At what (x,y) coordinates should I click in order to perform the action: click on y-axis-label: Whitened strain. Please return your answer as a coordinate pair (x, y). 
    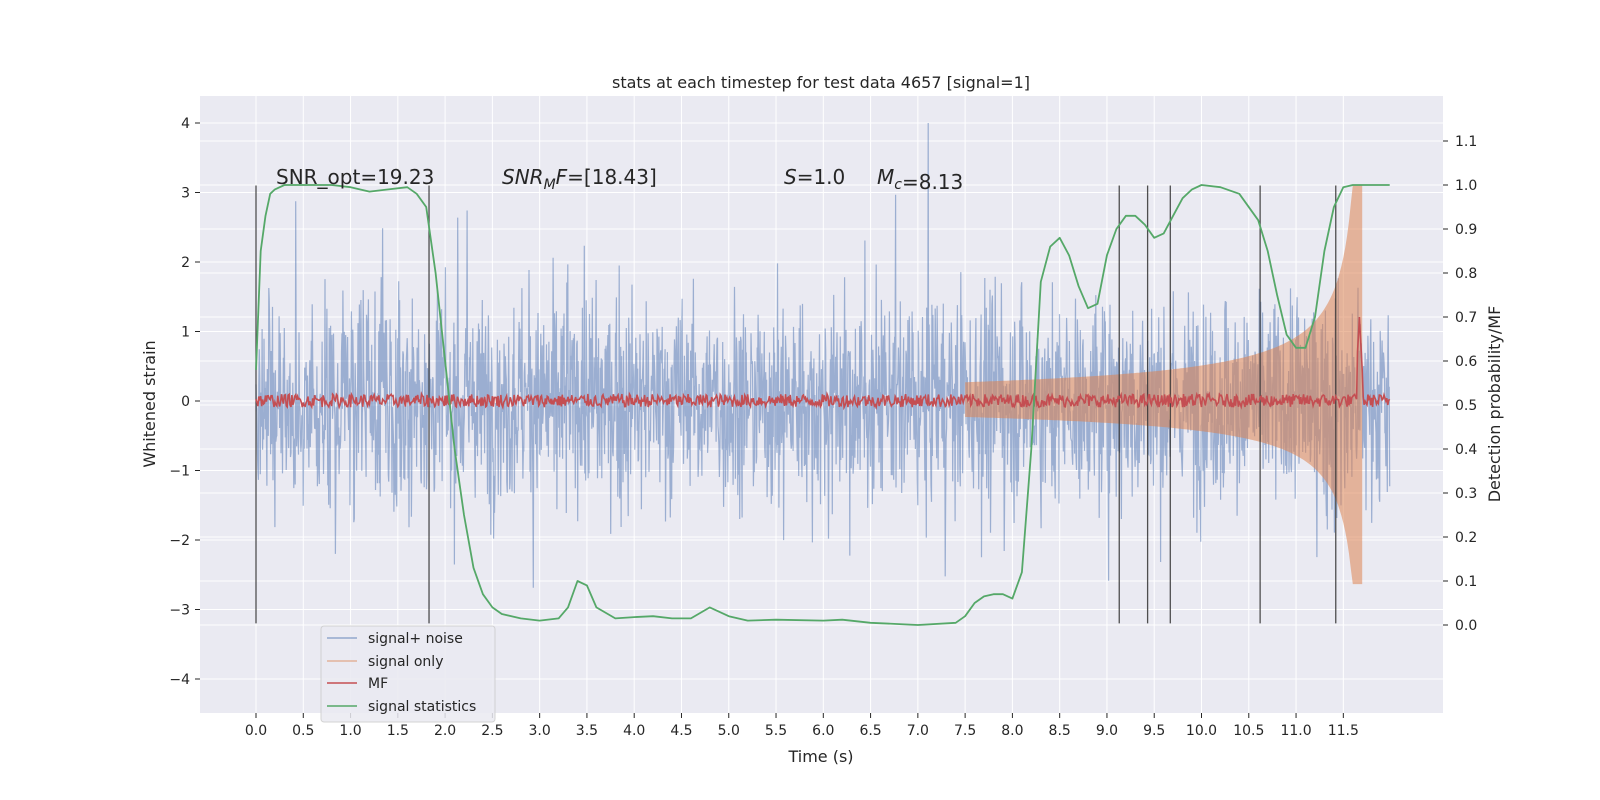
    Looking at the image, I should click on (149, 403).